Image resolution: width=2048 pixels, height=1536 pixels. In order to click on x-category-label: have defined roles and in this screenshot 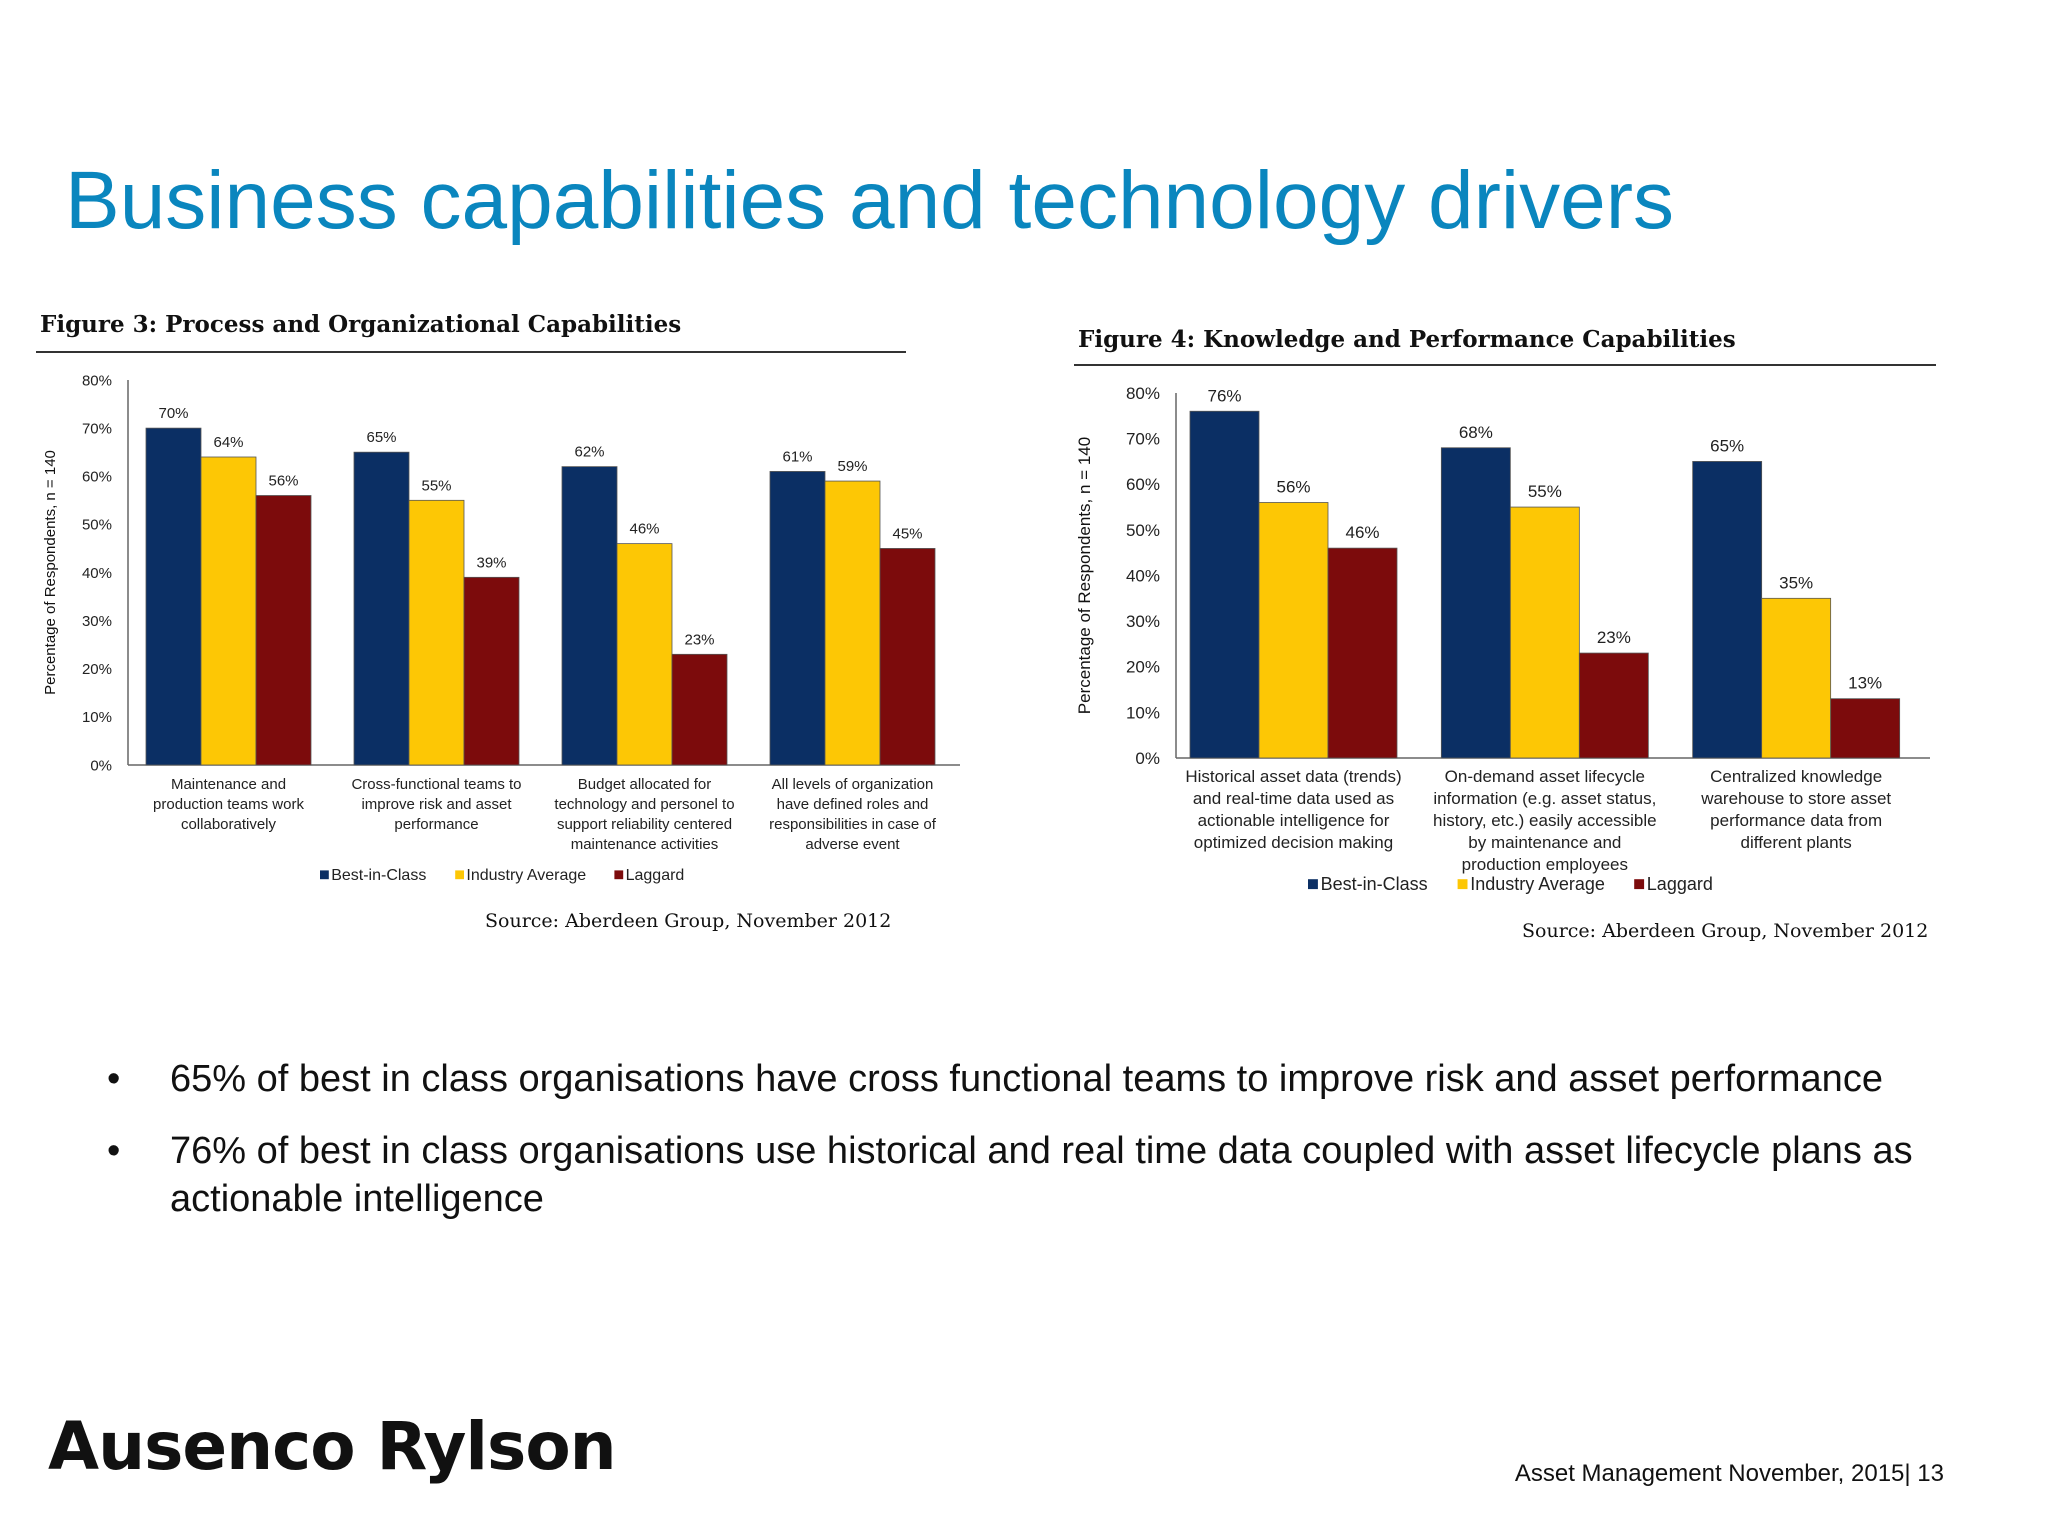, I will do `click(853, 804)`.